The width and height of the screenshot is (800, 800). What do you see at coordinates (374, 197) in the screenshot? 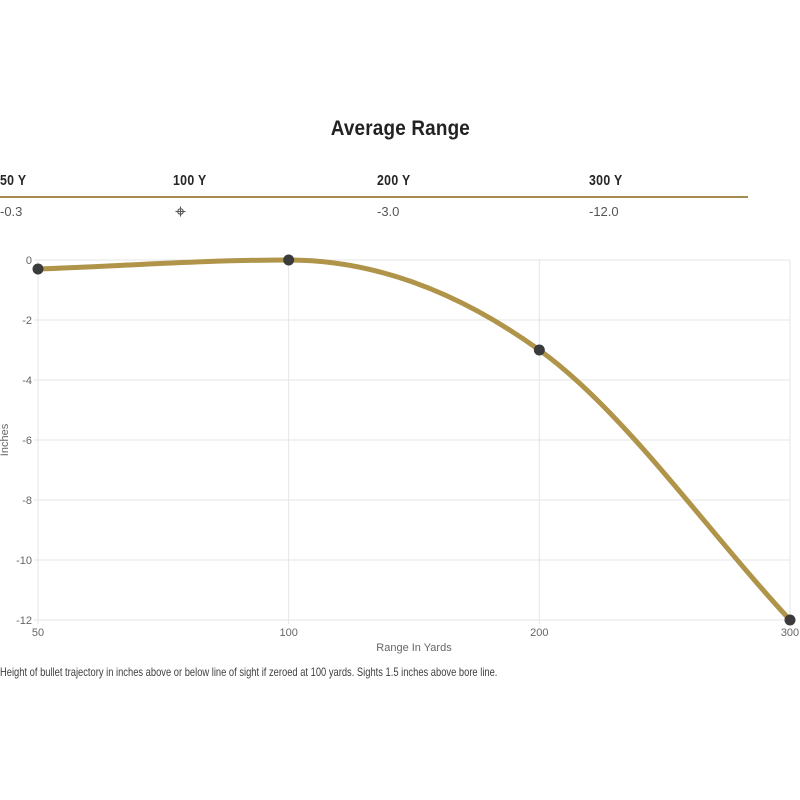
I see `summary-divider` at bounding box center [374, 197].